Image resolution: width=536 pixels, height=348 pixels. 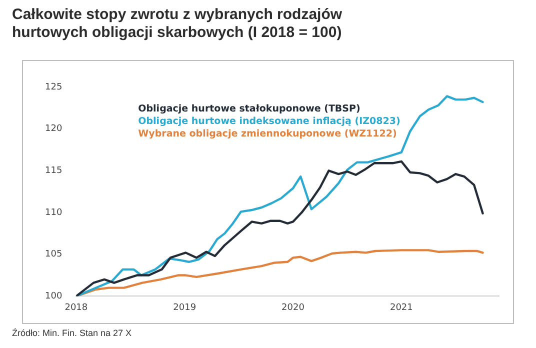 What do you see at coordinates (249, 108) in the screenshot?
I see `text: Obligacje hurtowe stałokuponowe (TBSP)` at bounding box center [249, 108].